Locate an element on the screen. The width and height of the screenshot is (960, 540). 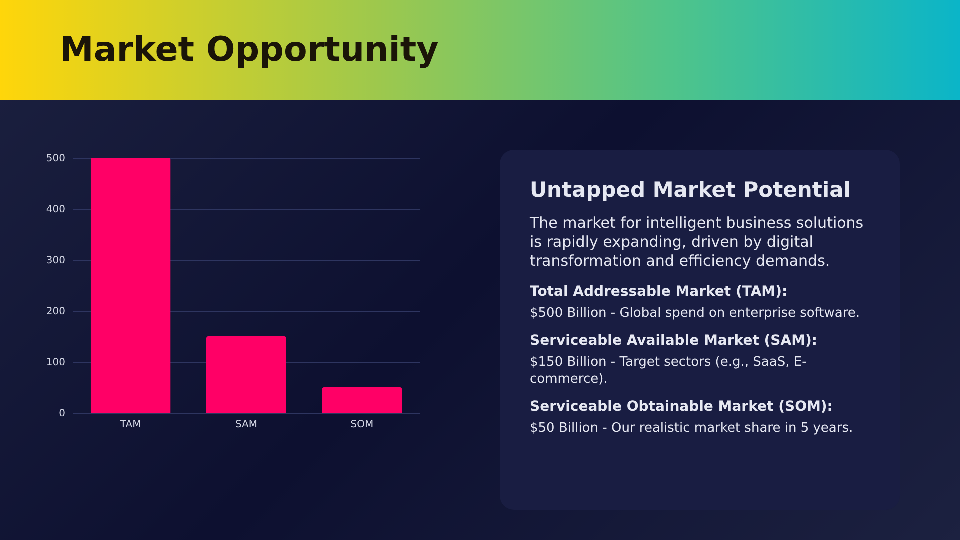
x-tick-label: SOM is located at coordinates (362, 425).